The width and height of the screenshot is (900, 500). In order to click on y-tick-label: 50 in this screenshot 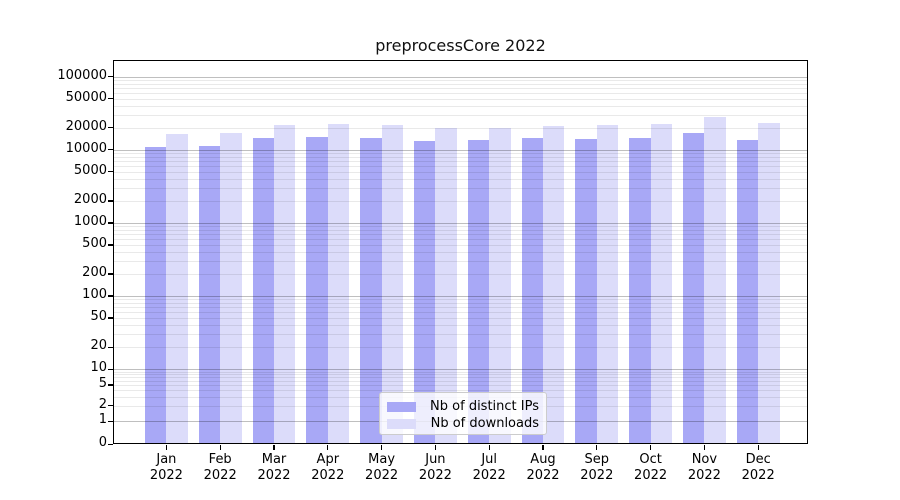, I will do `click(98, 317)`.